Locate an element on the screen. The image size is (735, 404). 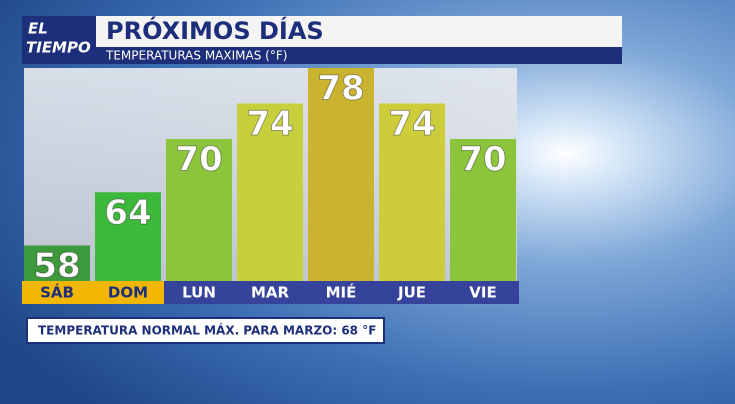
x-tick-label: LUN is located at coordinates (199, 293).